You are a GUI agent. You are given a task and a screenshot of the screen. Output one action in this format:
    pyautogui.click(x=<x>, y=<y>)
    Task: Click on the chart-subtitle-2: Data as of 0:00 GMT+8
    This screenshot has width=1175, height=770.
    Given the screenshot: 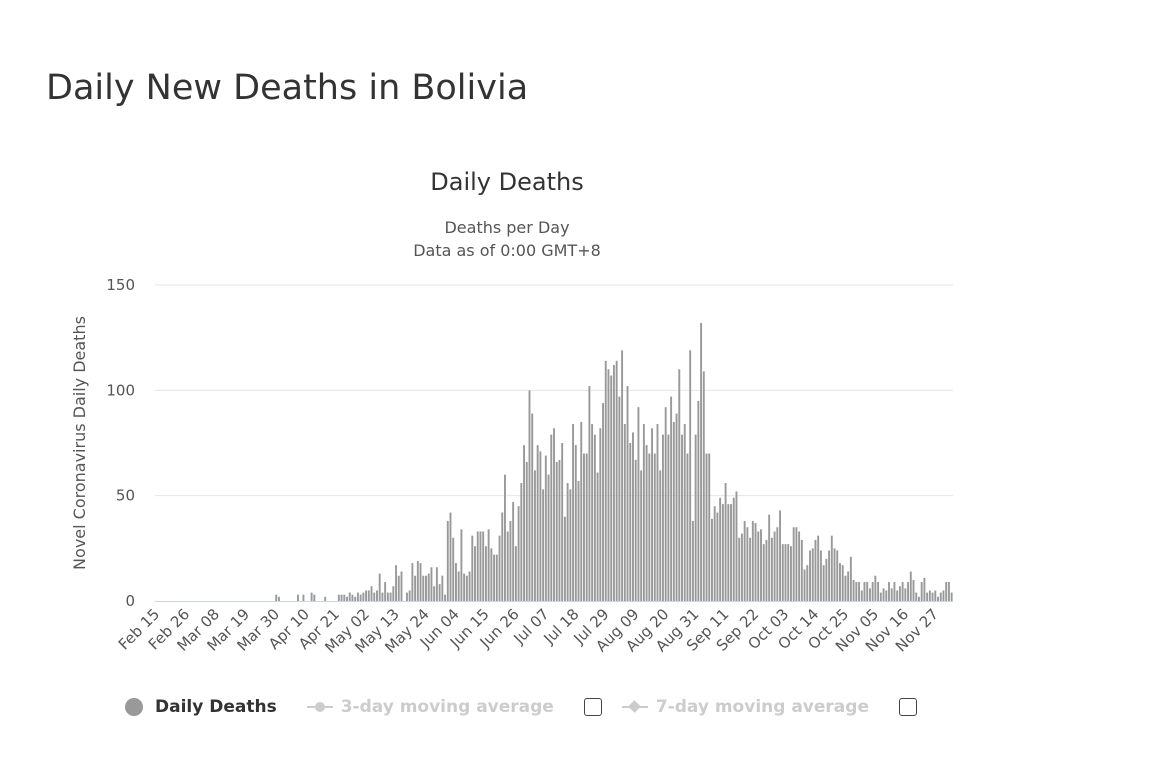 What is the action you would take?
    pyautogui.click(x=507, y=250)
    